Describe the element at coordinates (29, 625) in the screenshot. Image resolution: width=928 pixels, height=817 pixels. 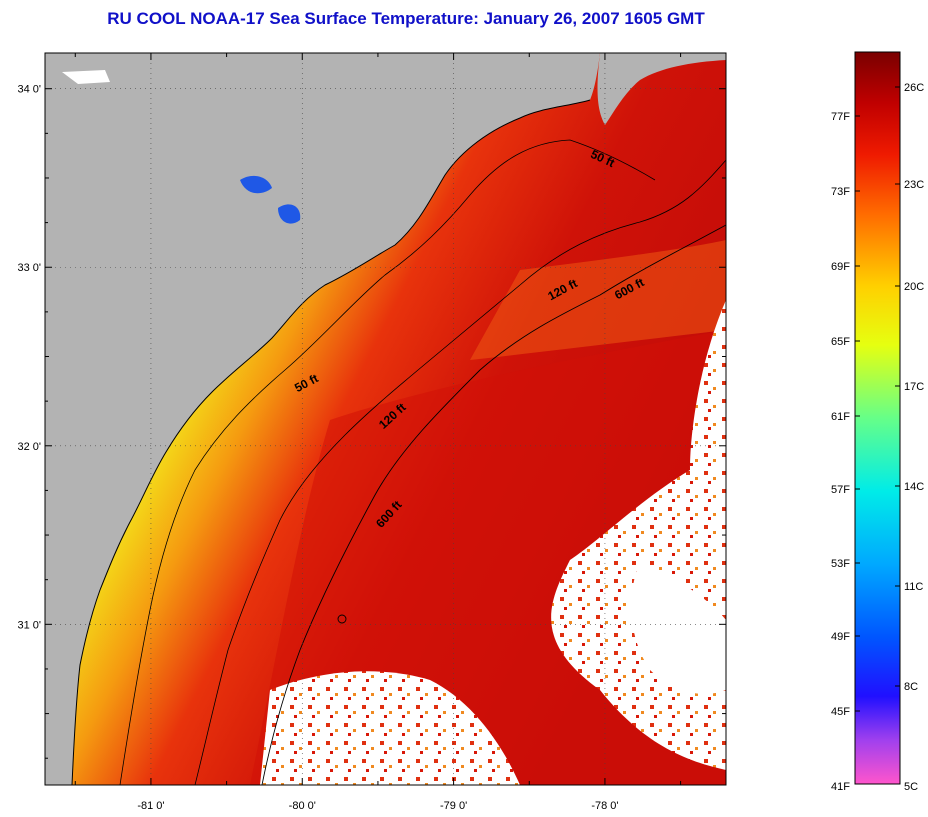
I see `lat-tick-label: 31 0'` at that location.